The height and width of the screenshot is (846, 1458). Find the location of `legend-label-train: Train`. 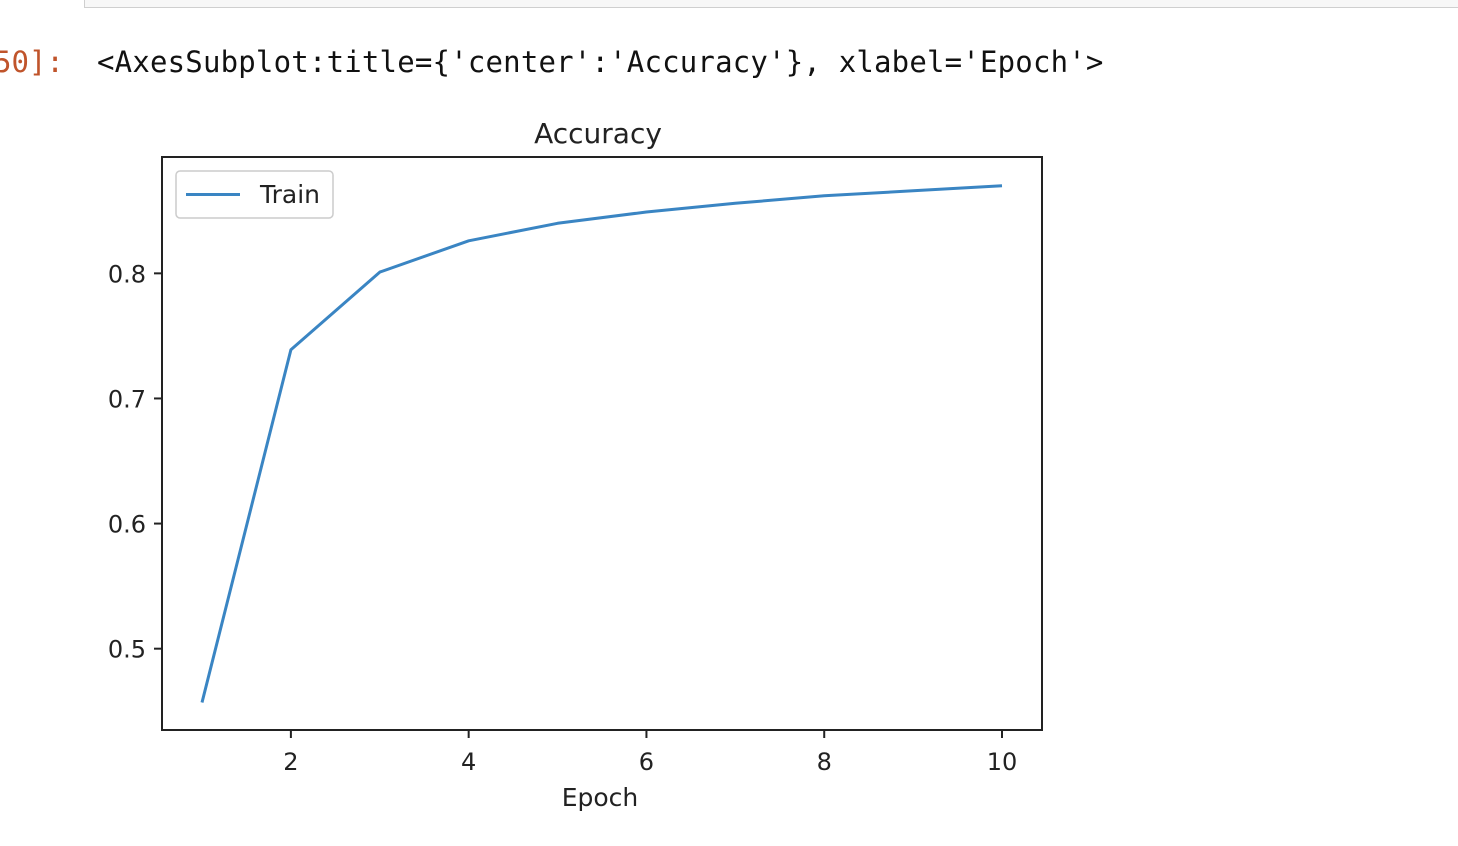

legend-label-train: Train is located at coordinates (289, 194).